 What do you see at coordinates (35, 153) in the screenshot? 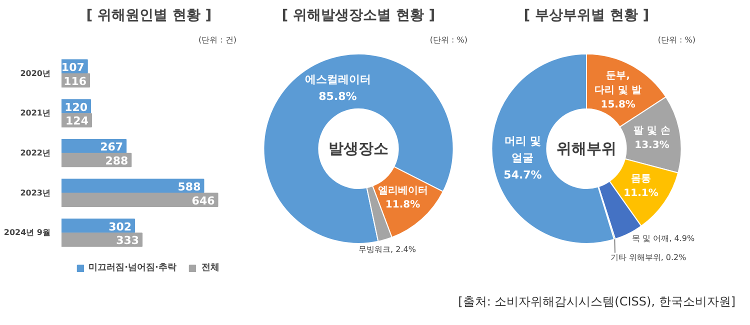
I see `y-tick-label: 2022년` at bounding box center [35, 153].